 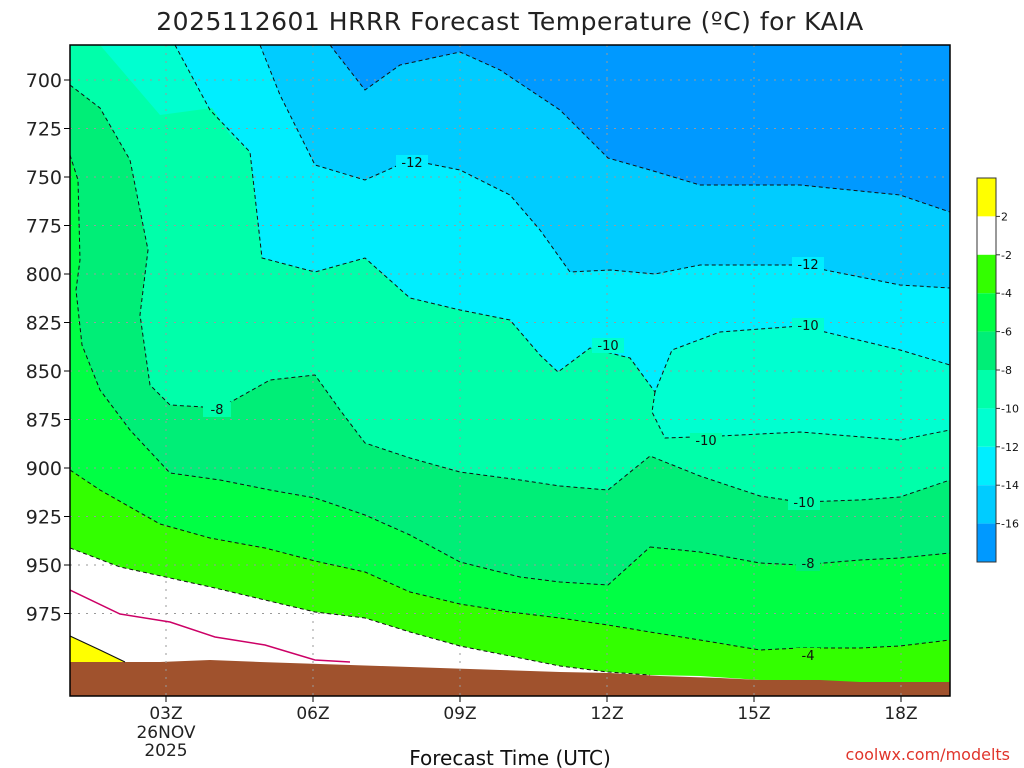 I want to click on x-date-line-1: 26NOV, so click(x=165, y=733).